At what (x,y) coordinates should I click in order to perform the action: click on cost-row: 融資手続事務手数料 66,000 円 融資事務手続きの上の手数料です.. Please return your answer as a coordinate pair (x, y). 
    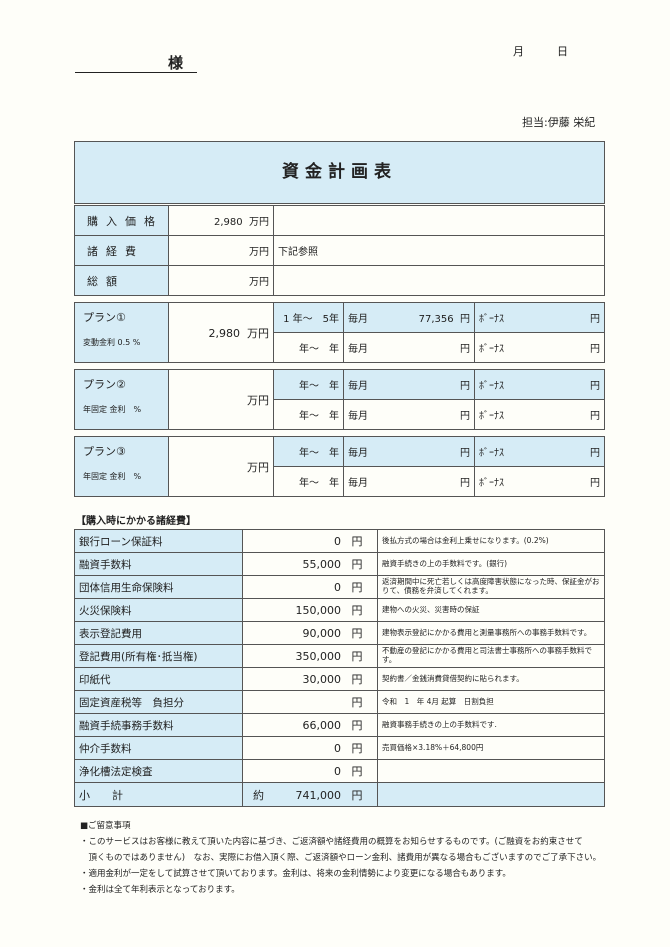
    Looking at the image, I should click on (339, 725).